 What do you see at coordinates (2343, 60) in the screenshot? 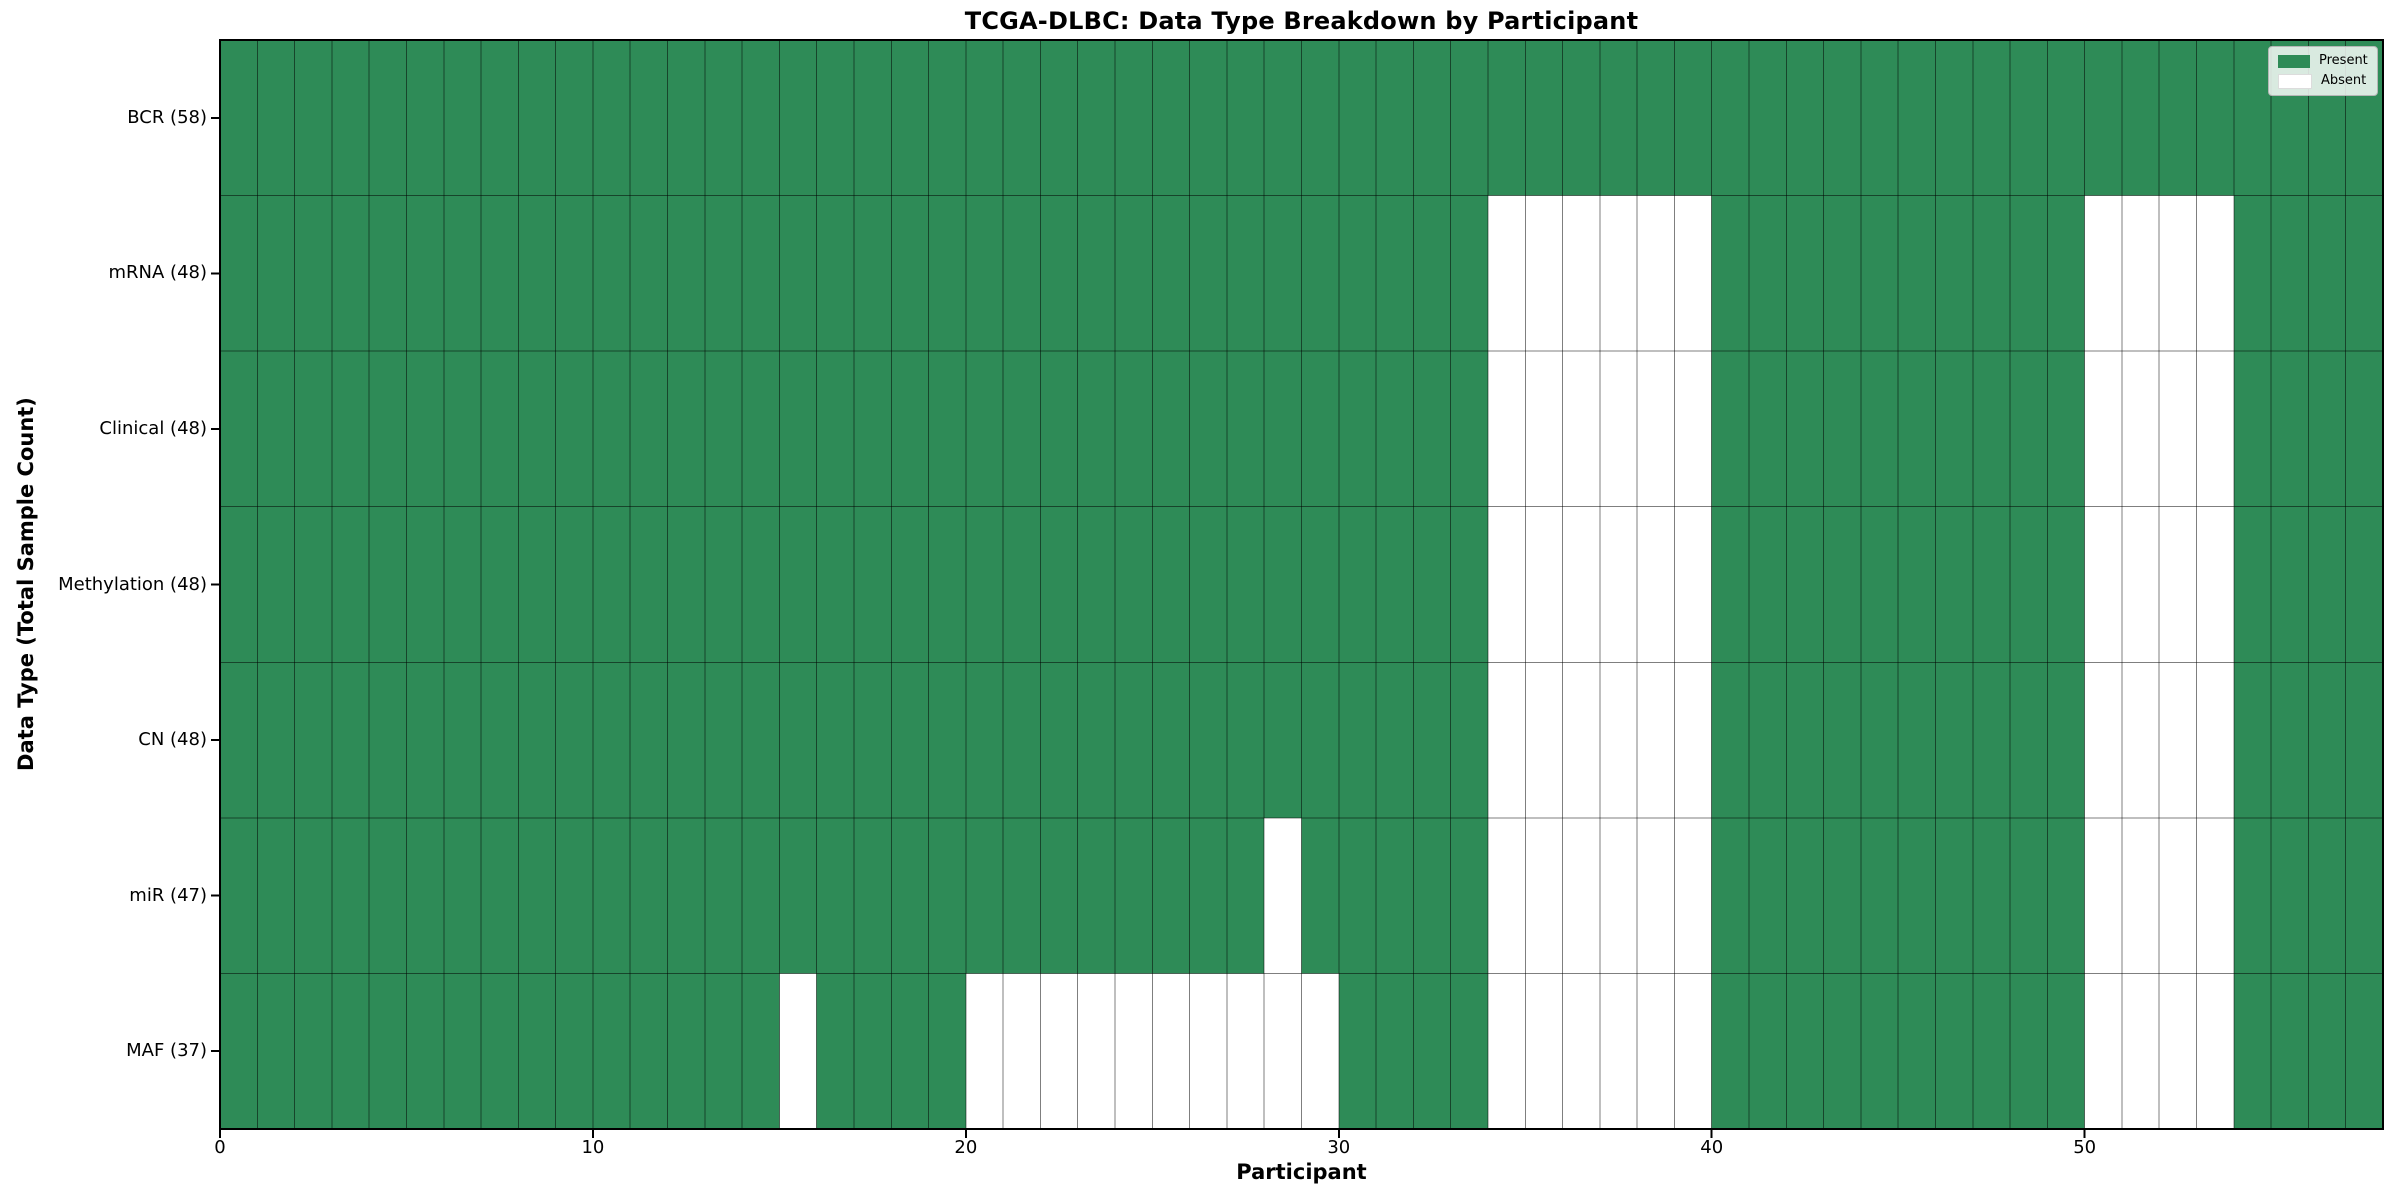
I see `legend-label-present: Present` at bounding box center [2343, 60].